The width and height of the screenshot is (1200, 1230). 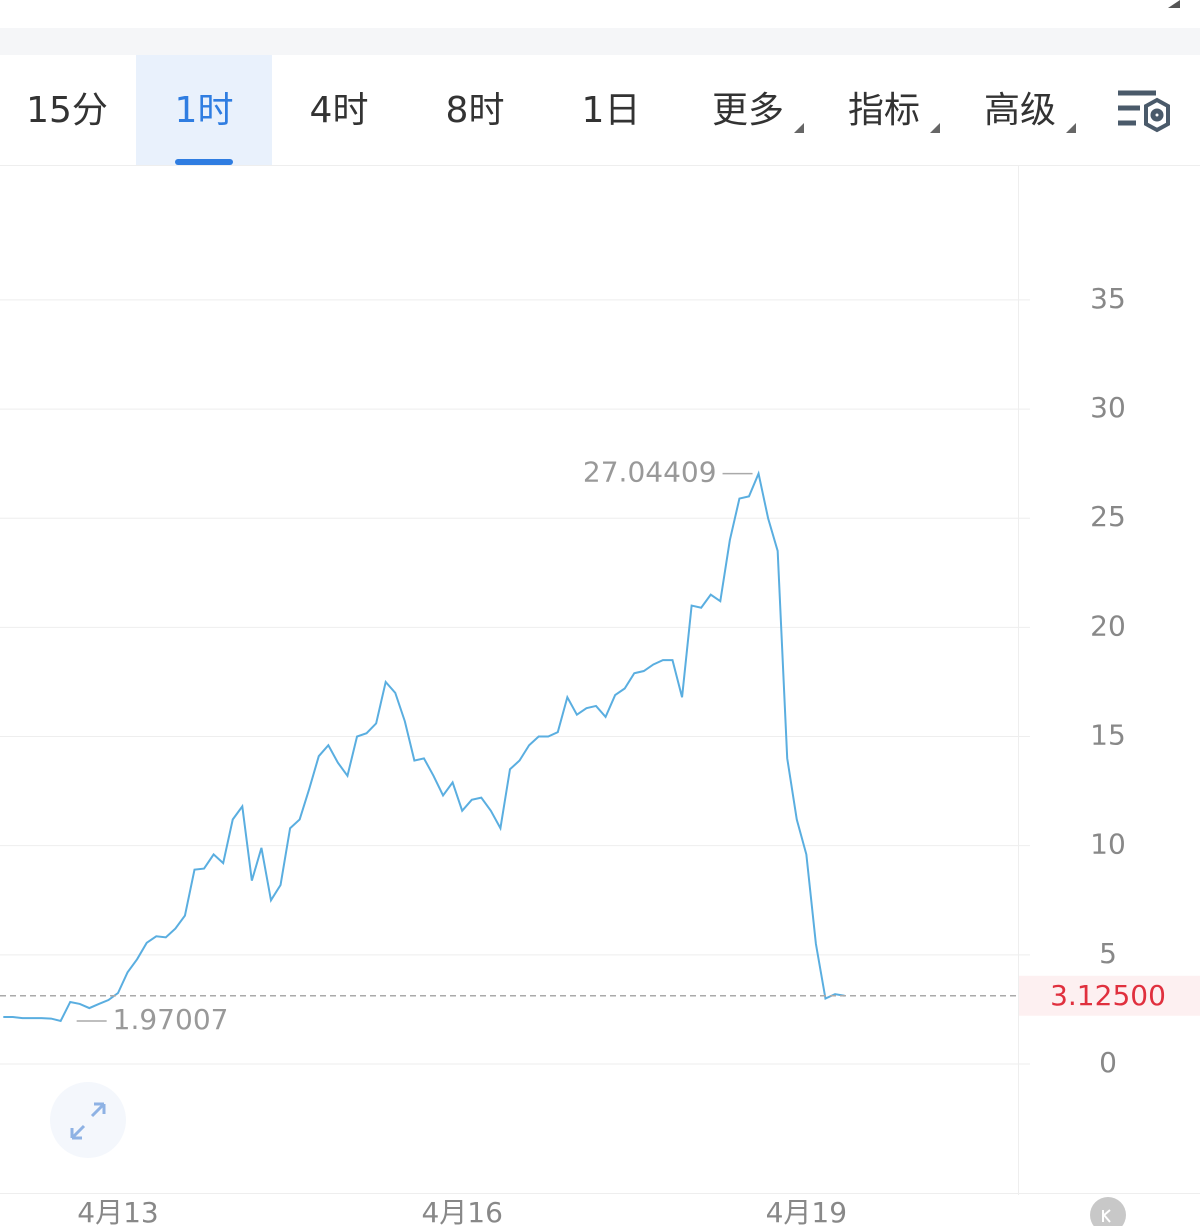 I want to click on tab: 1日, so click(x=611, y=110).